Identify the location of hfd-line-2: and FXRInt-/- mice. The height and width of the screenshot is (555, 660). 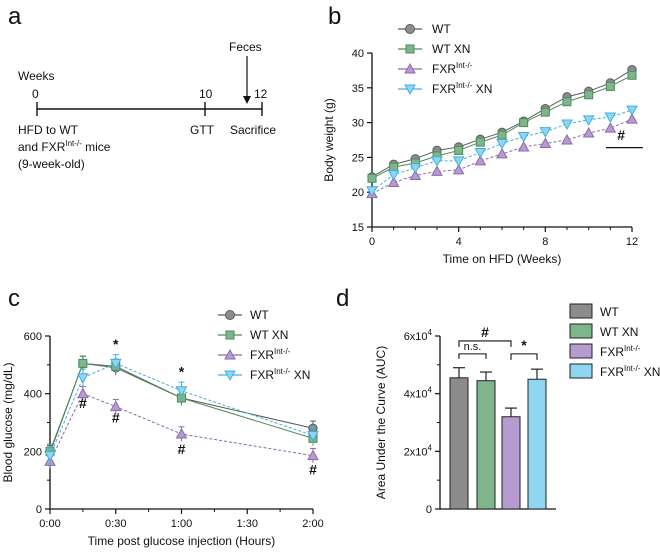
(64, 146).